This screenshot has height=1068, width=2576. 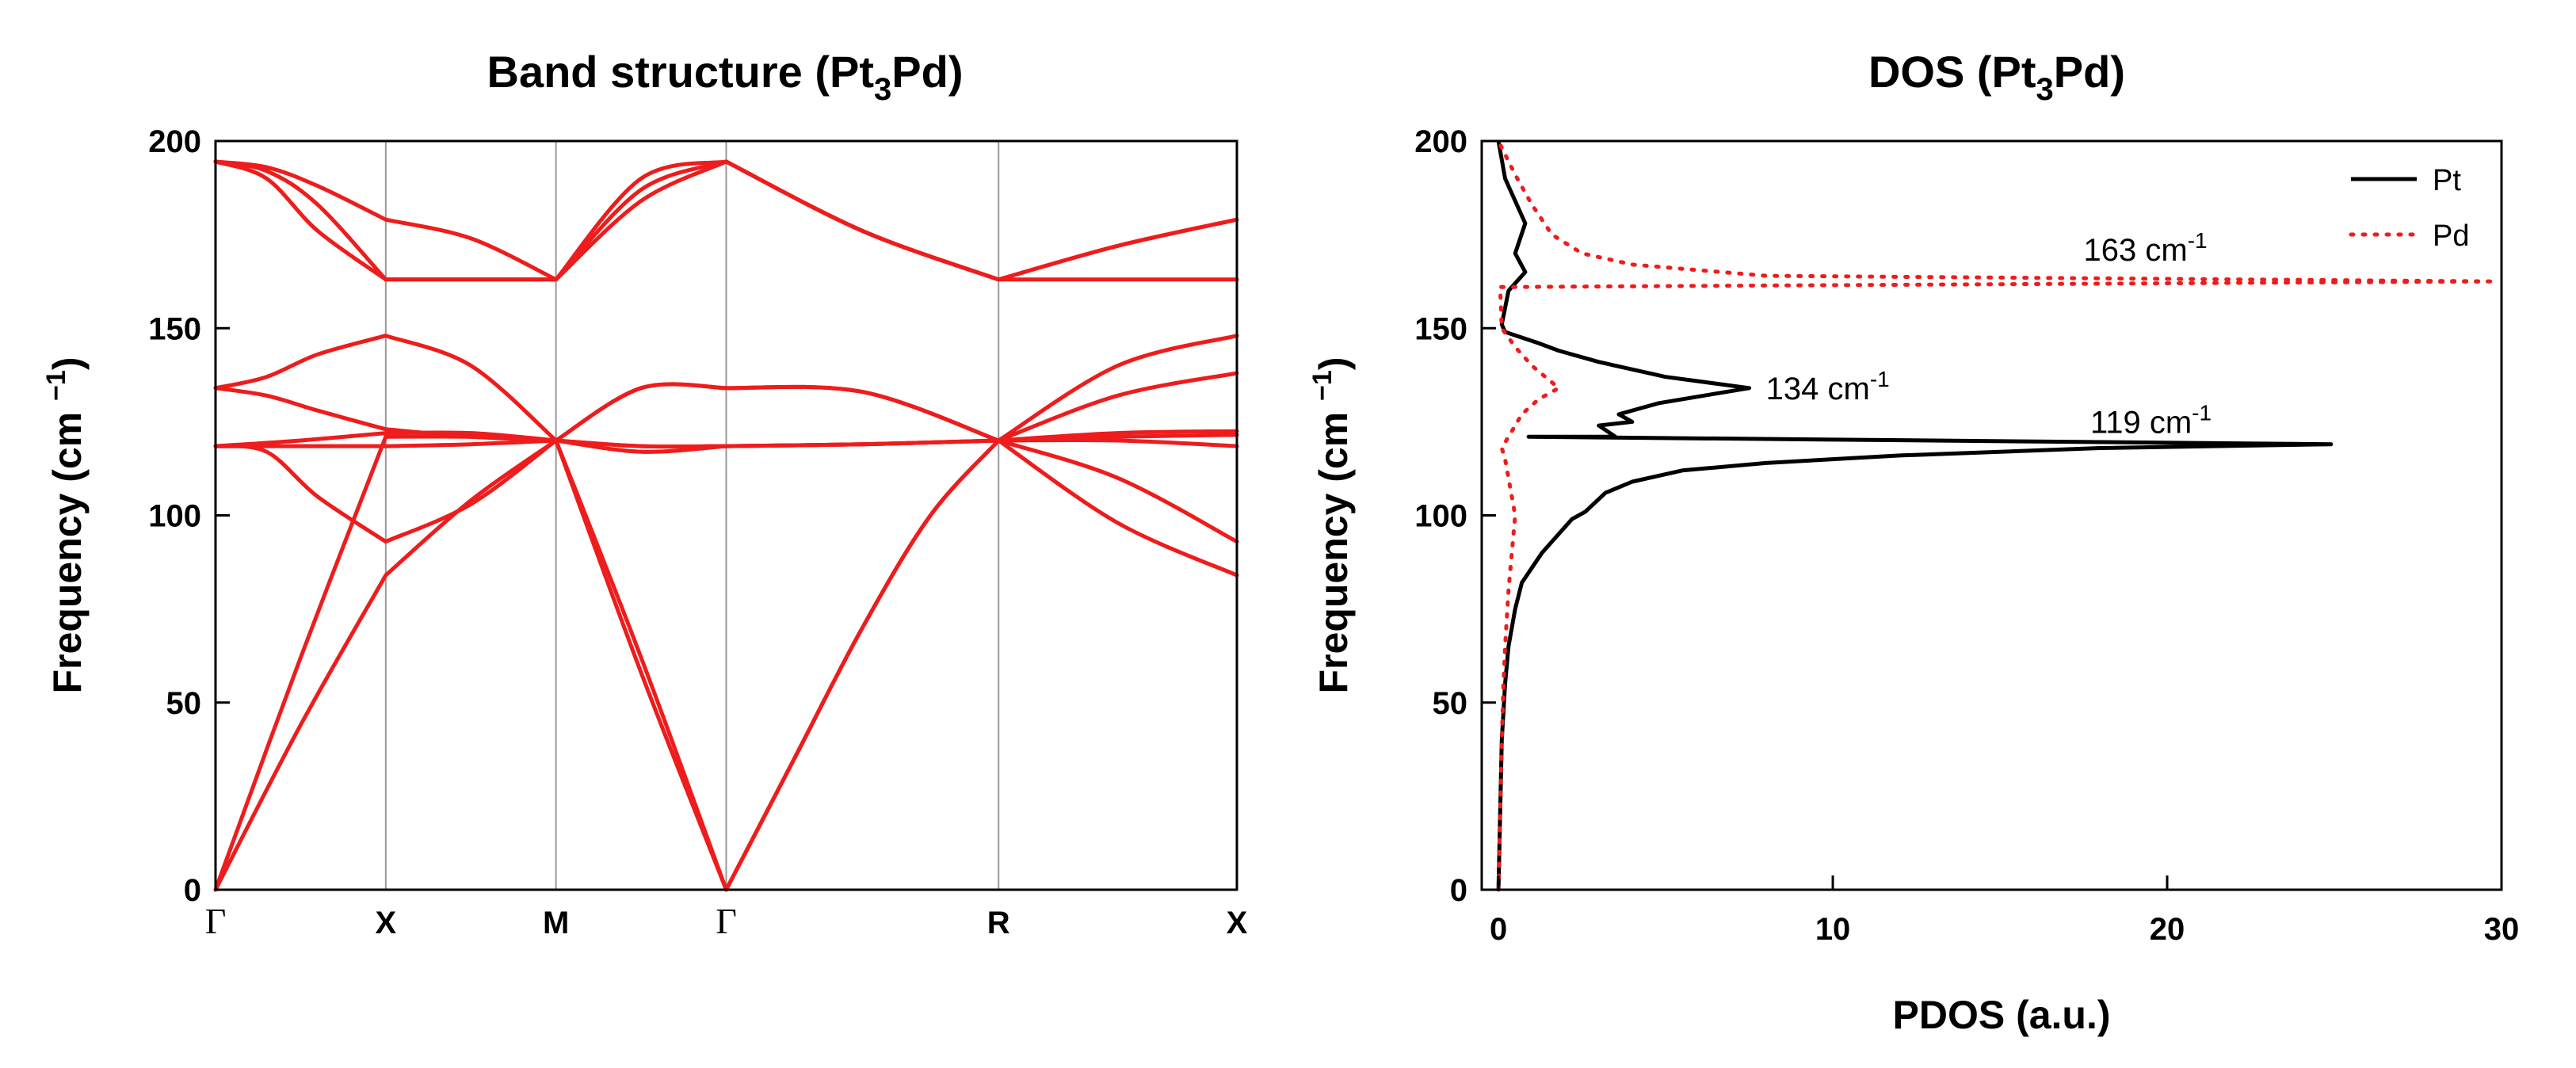 I want to click on band-title: Band structure (Pt3Pd), so click(x=725, y=77).